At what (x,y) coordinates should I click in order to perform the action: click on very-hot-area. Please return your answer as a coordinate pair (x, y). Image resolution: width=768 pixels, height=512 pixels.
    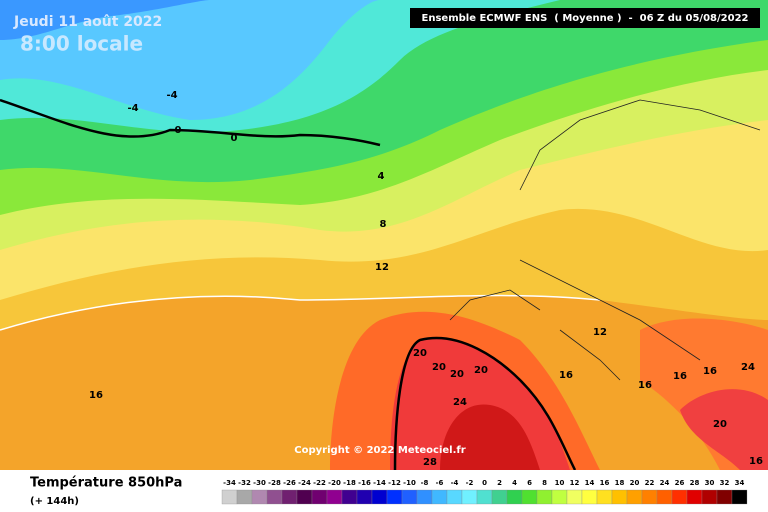
    Looking at the image, I should click on (490, 437).